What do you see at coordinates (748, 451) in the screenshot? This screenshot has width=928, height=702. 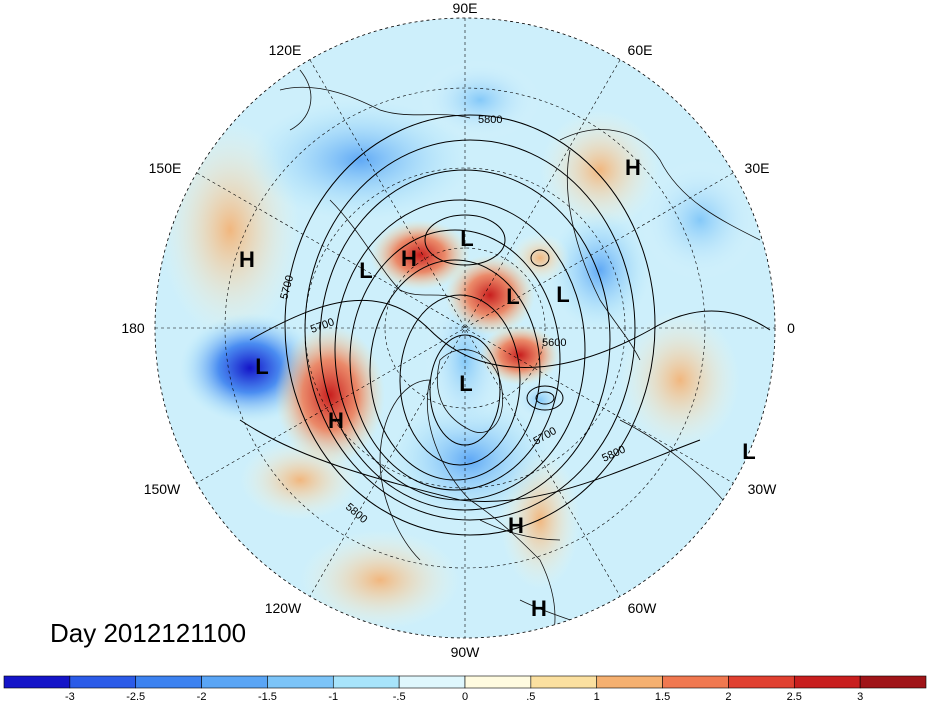 I see `low-center-atlantic: L` at bounding box center [748, 451].